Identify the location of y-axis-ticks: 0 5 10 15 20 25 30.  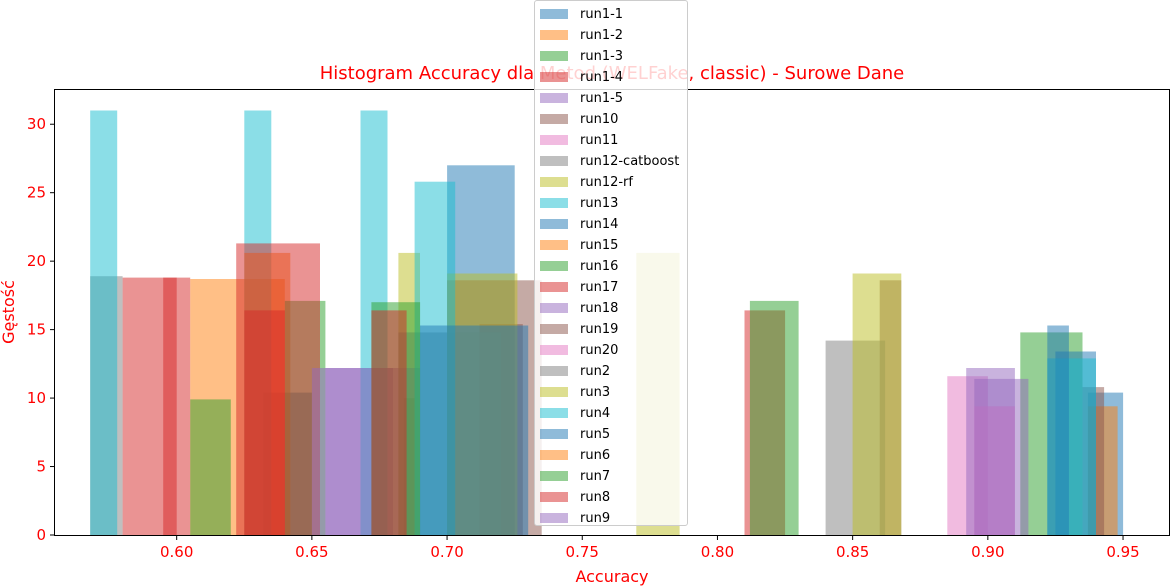
(41, 329).